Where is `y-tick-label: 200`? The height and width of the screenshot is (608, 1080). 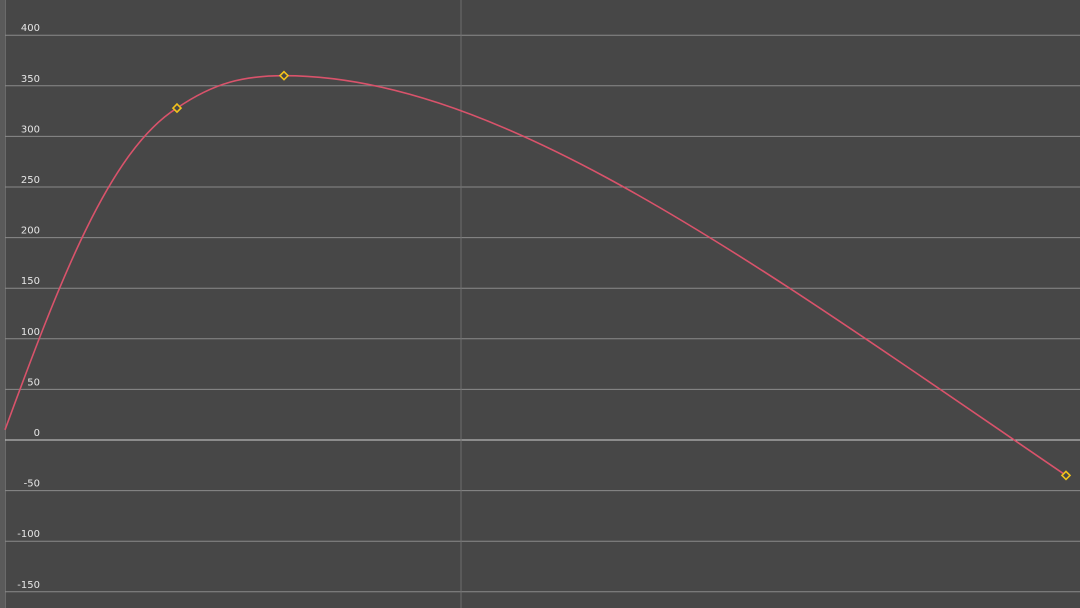
y-tick-label: 200 is located at coordinates (30, 231).